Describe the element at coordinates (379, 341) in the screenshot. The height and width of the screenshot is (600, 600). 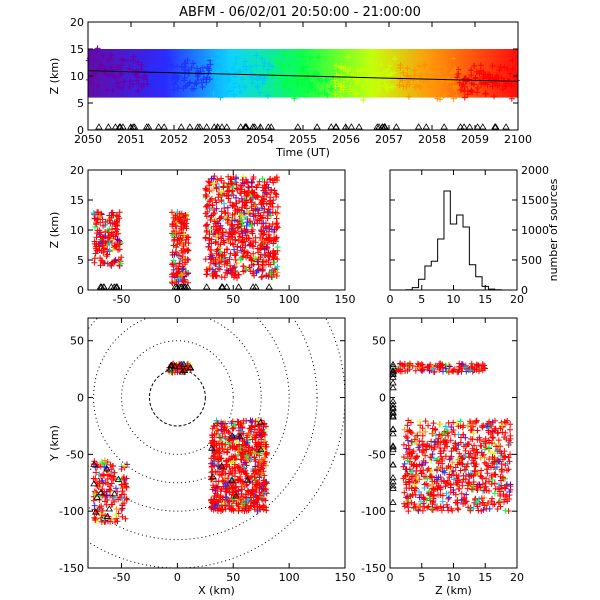
I see `z-y-ytick-label: 50` at that location.